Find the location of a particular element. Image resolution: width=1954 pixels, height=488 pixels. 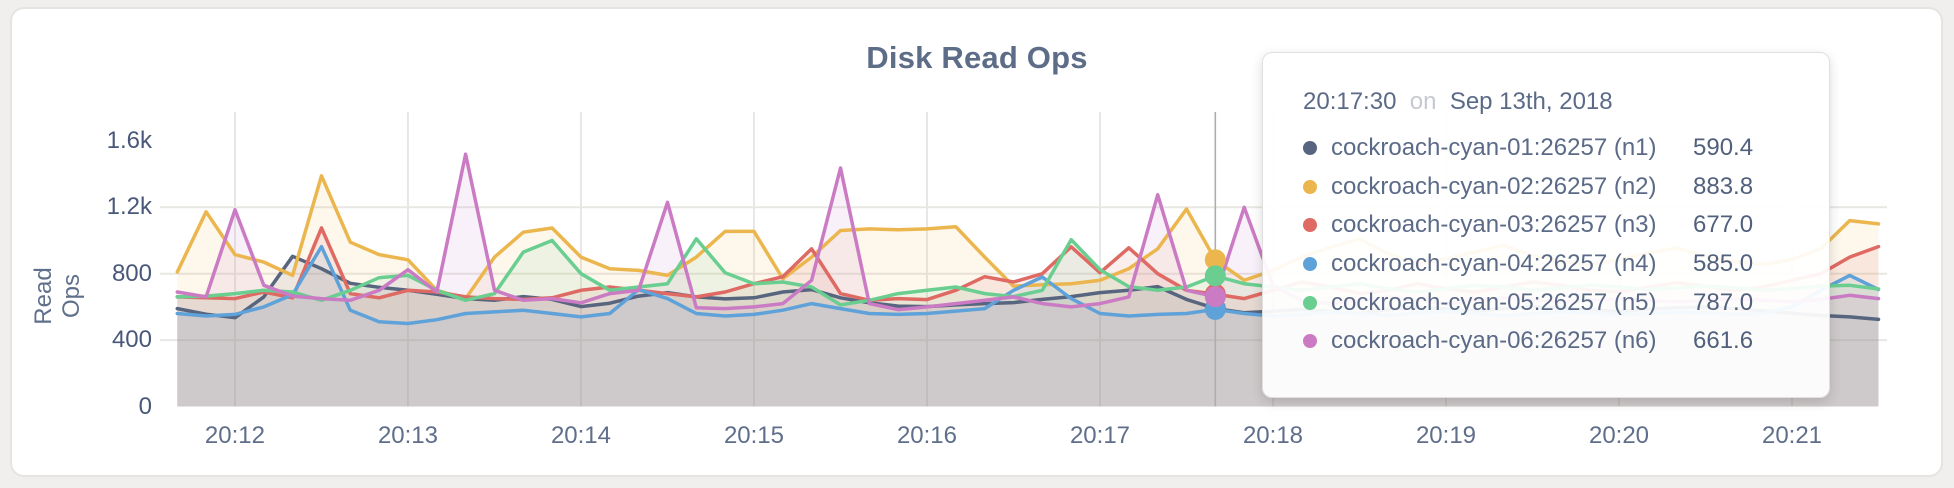

tooltip-row-n5: cockroach-cyan-05:26257 (n5) 787.0 is located at coordinates (1566, 302).